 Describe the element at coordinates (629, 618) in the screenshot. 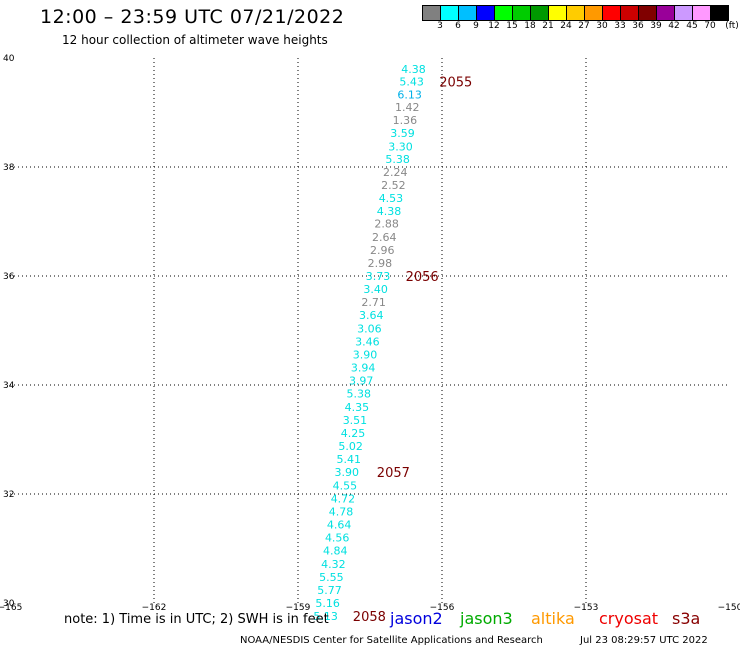

I see `satellite-legend-item: cryosat` at that location.